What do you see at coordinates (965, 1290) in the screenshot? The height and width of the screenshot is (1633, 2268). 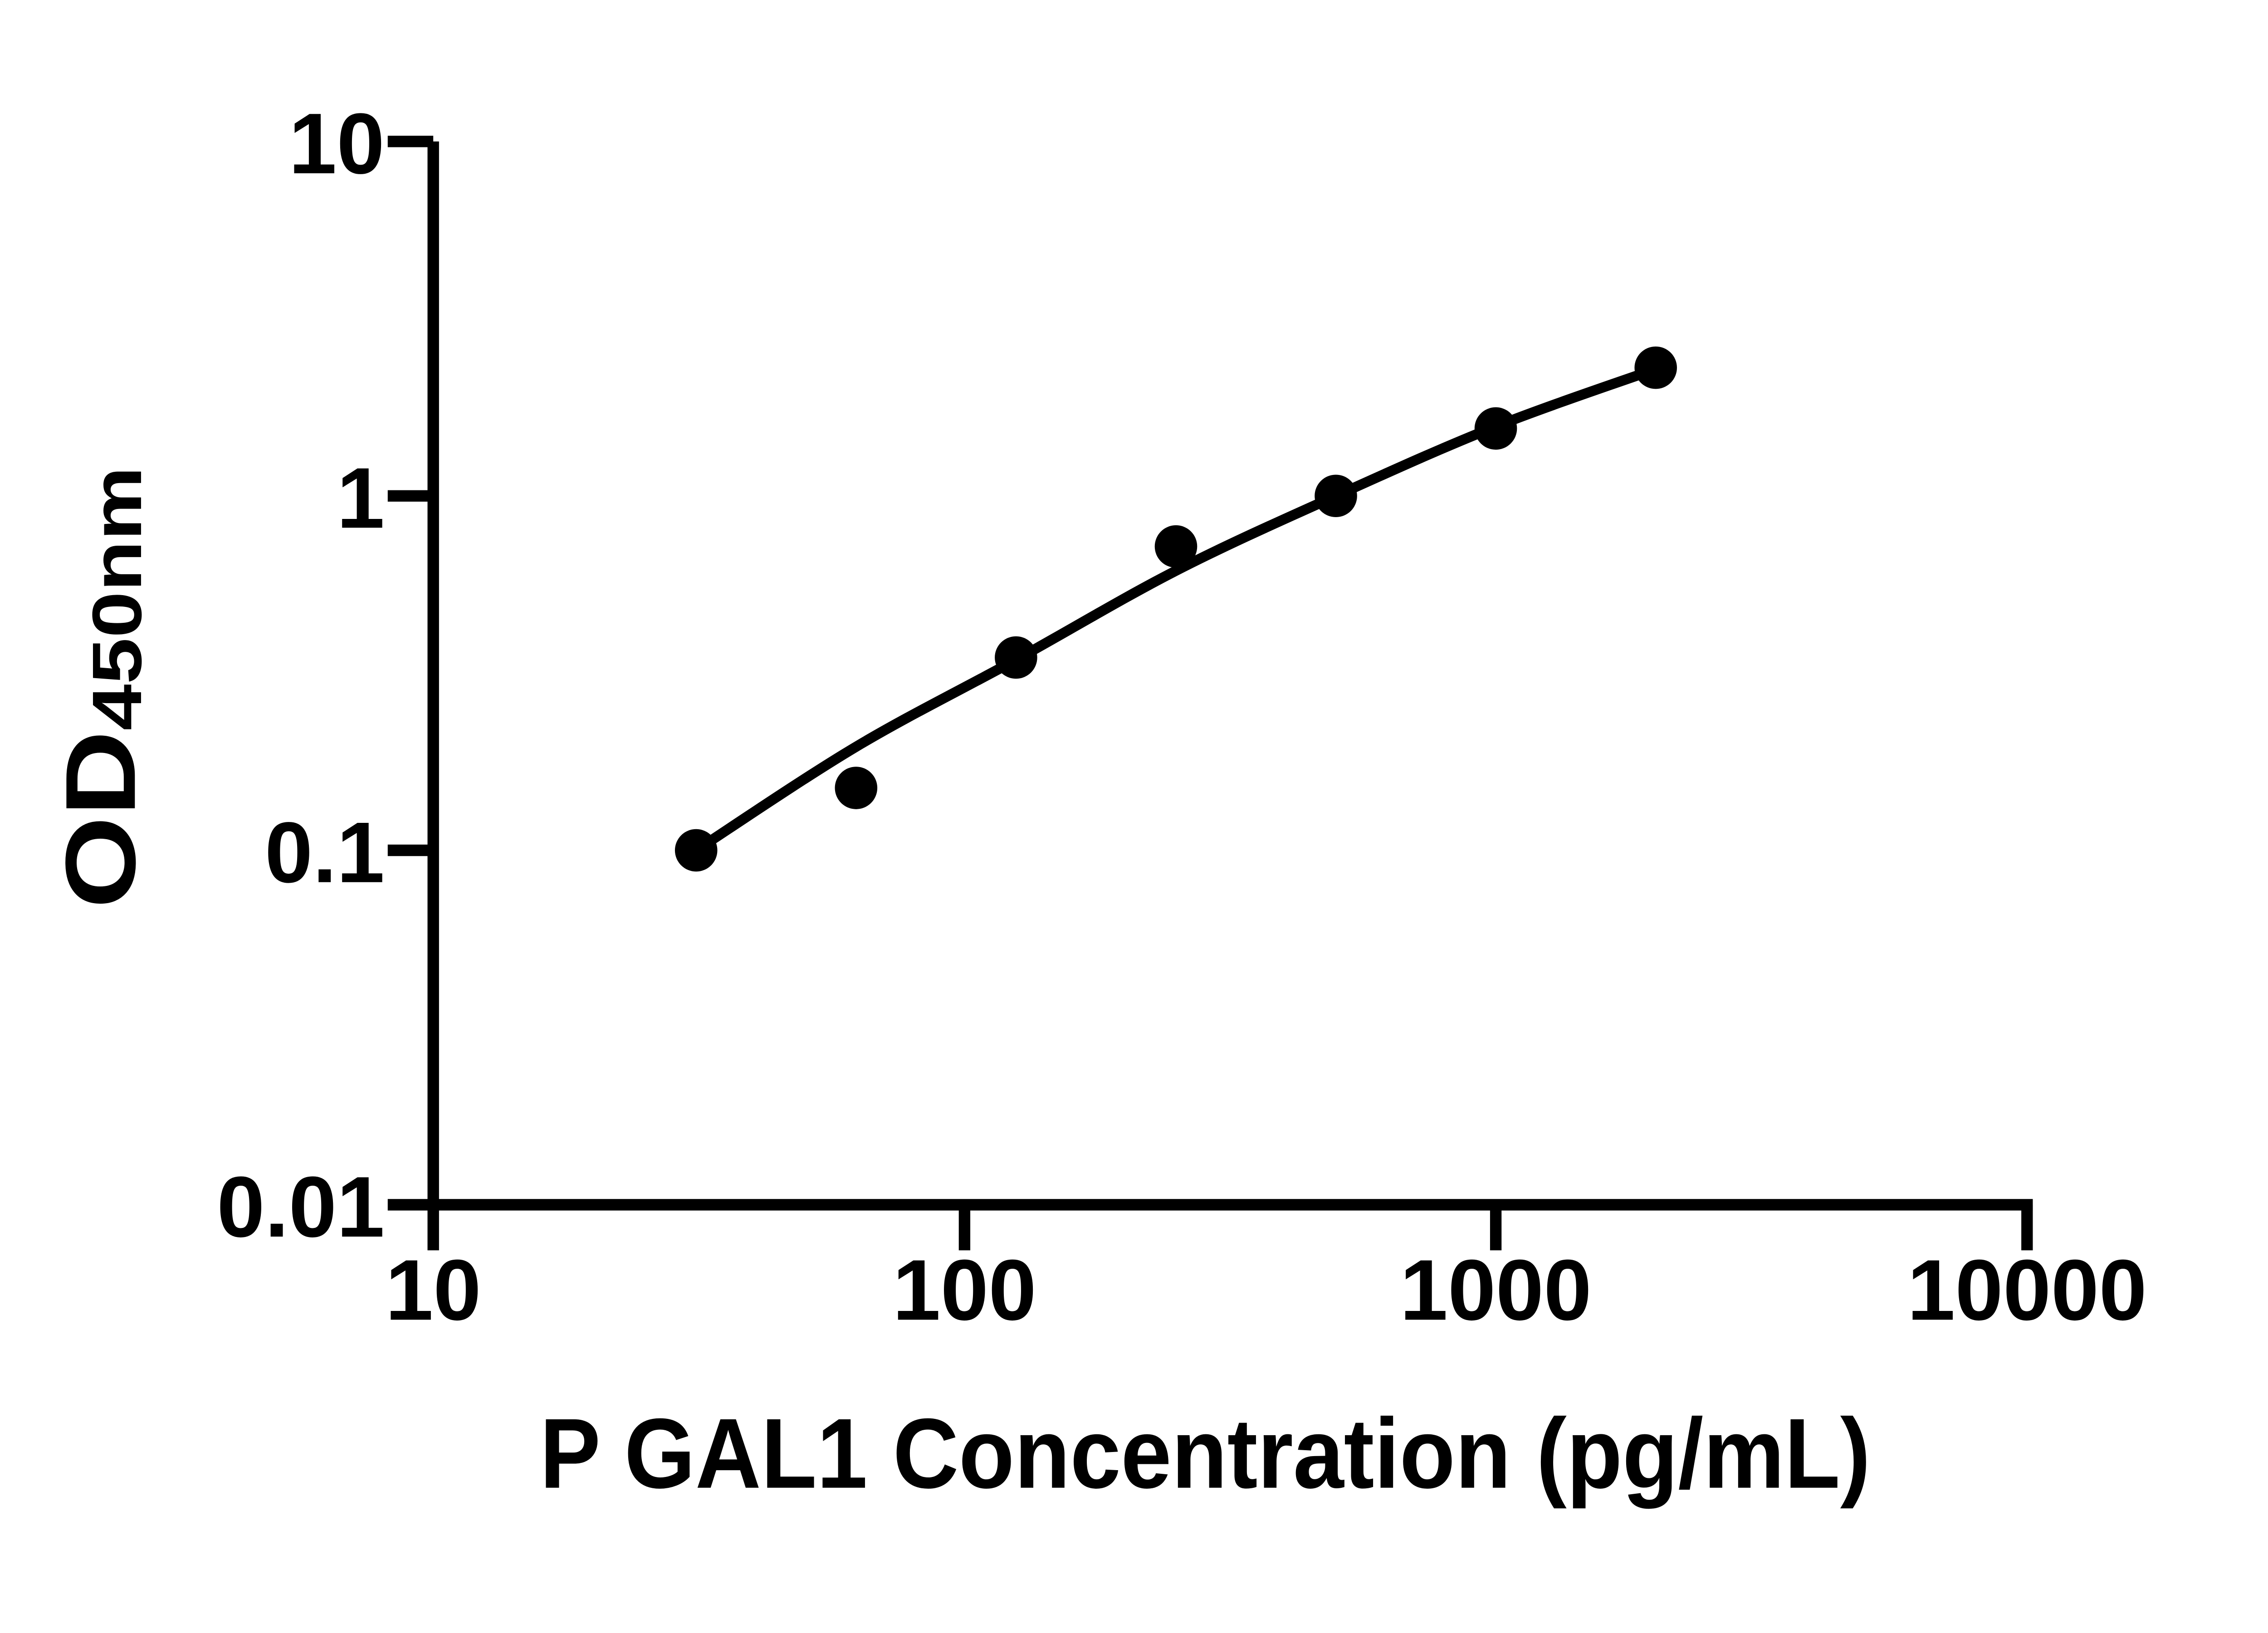 I see `x-tick-label: 100` at bounding box center [965, 1290].